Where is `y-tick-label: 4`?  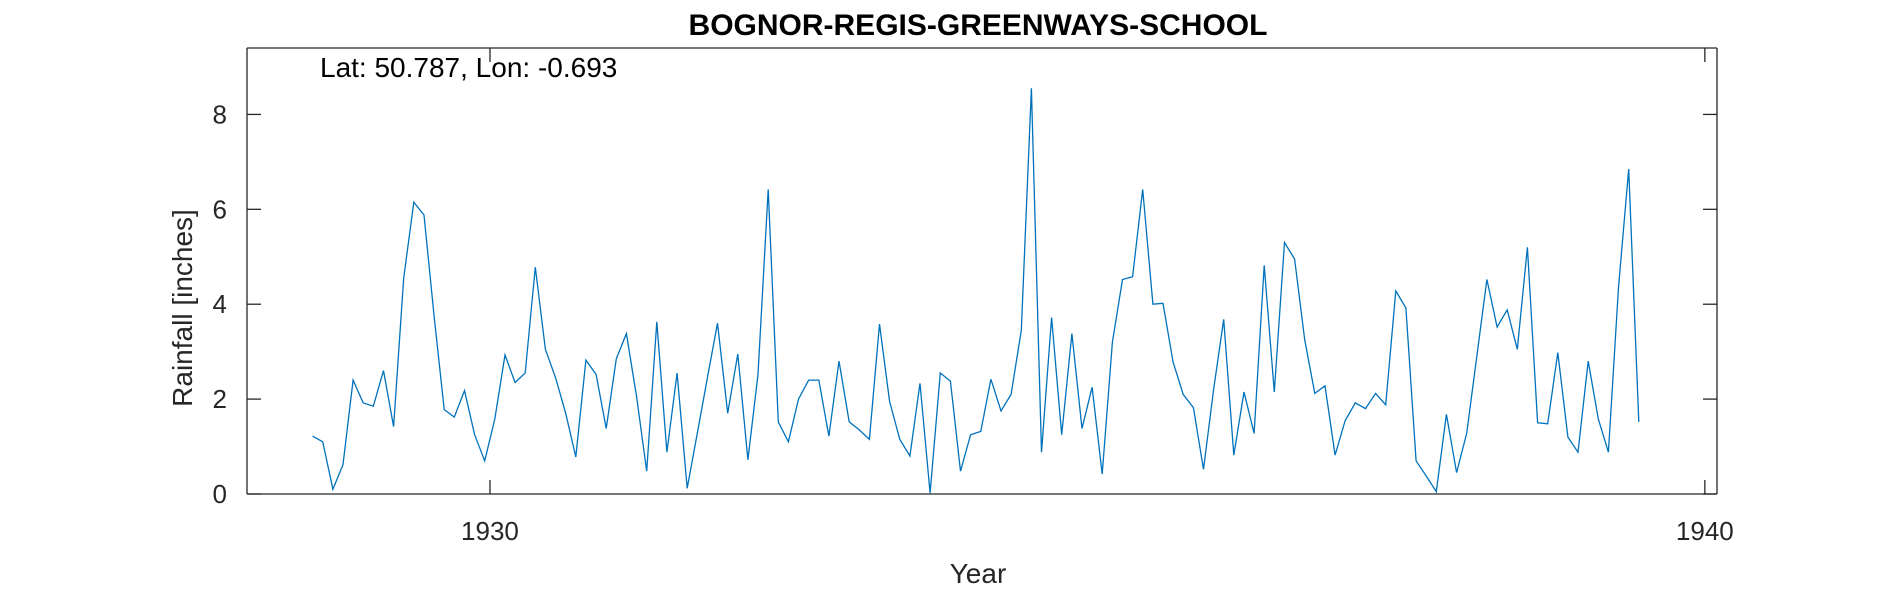 y-tick-label: 4 is located at coordinates (220, 304).